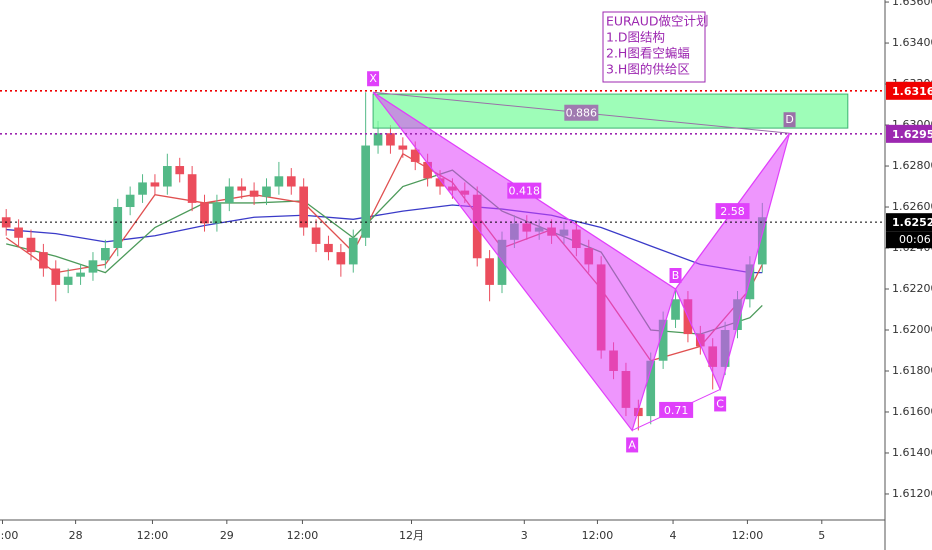  Describe the element at coordinates (442, 535) in the screenshot. I see `time-axis-bg` at that location.